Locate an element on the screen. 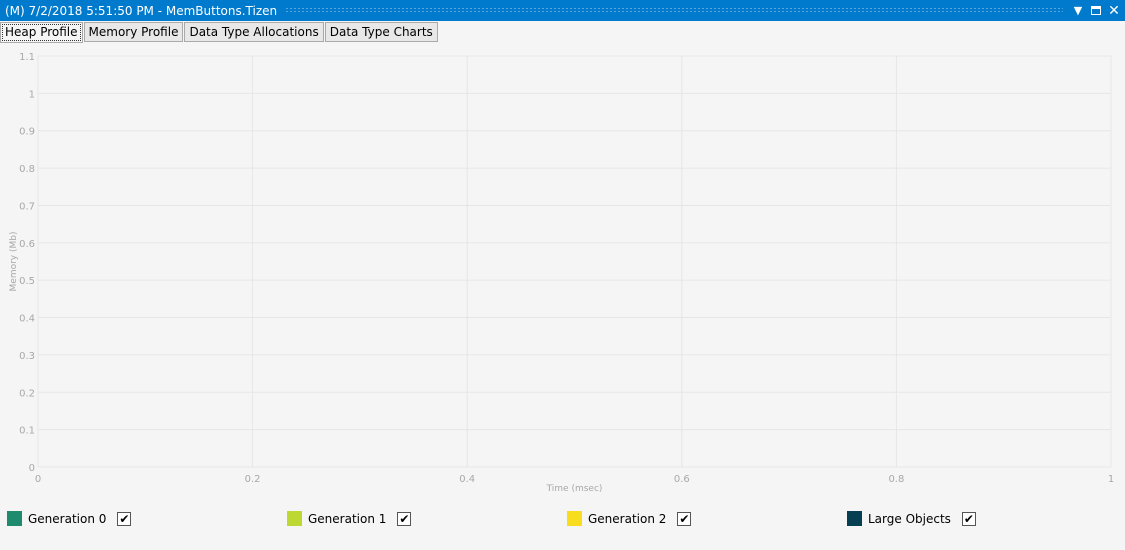  y-tick-label: 0.7 is located at coordinates (27, 206).